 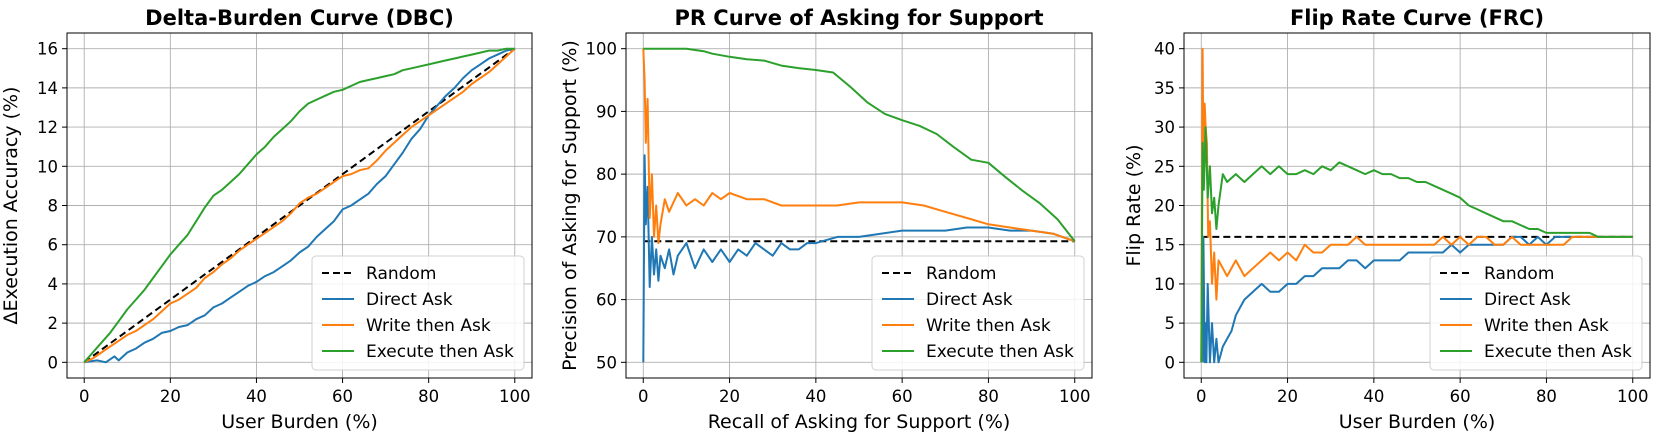 I want to click on chart-title: PR Curve of Asking for Support, so click(x=858, y=18).